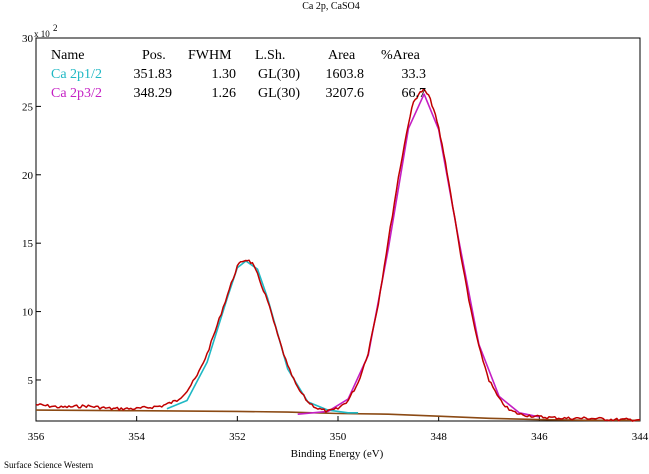  I want to click on x-tick-label: 356, so click(36, 437).